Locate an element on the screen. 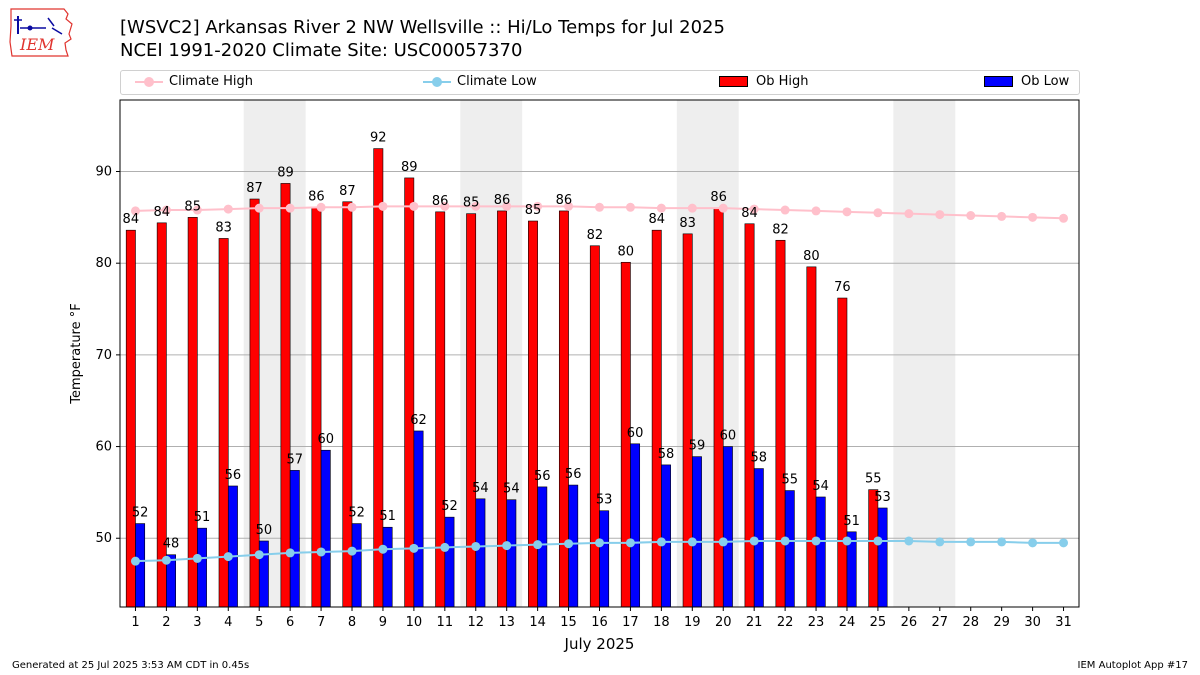 This screenshot has width=1200, height=675. x-tick-label: 6 is located at coordinates (290, 622).